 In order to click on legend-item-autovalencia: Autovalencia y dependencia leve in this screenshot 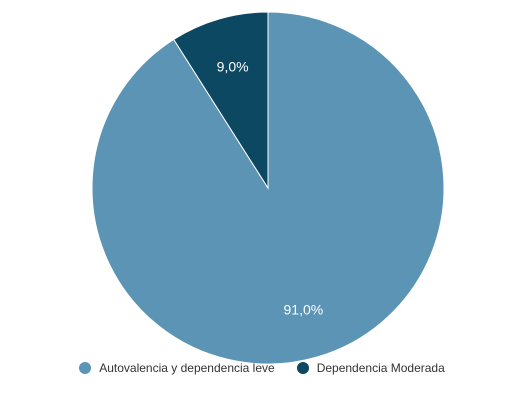, I will do `click(177, 368)`.